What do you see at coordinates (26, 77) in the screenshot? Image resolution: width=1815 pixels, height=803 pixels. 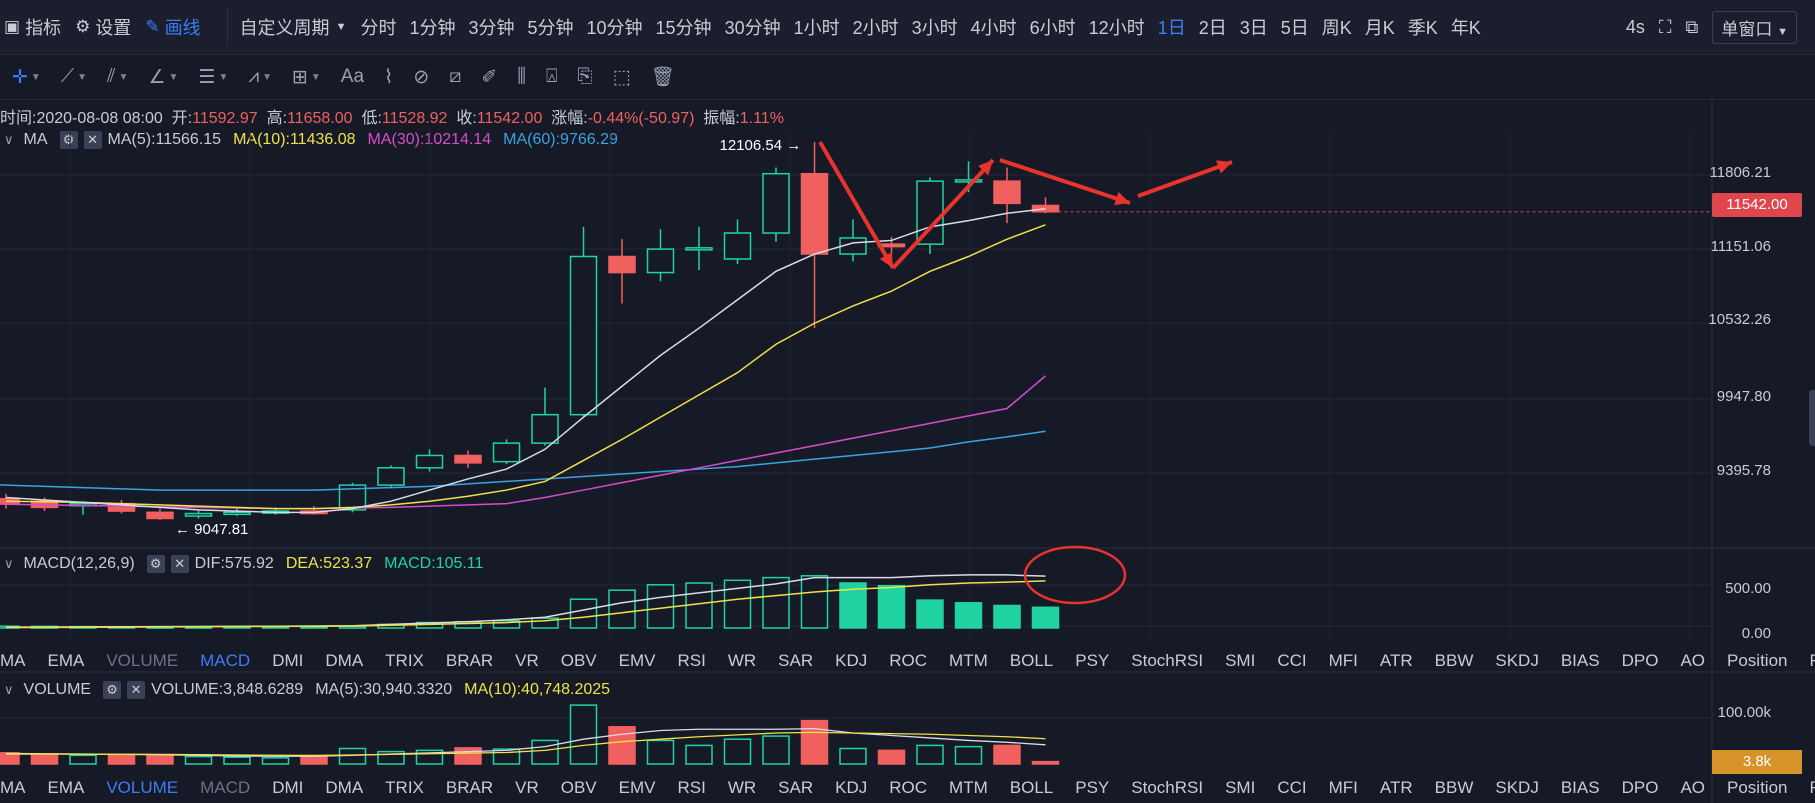 I see `crosshair-tool: ✛ ▼` at bounding box center [26, 77].